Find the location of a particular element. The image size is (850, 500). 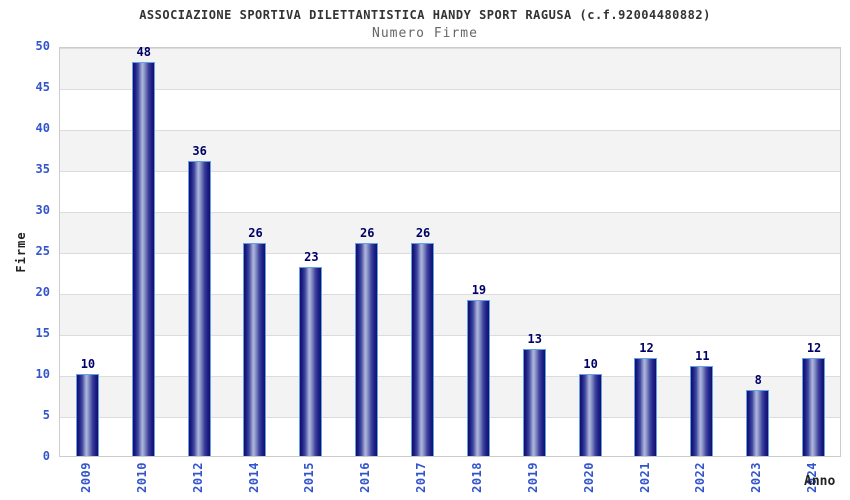

x-axis-title: Anno is located at coordinates (820, 481).